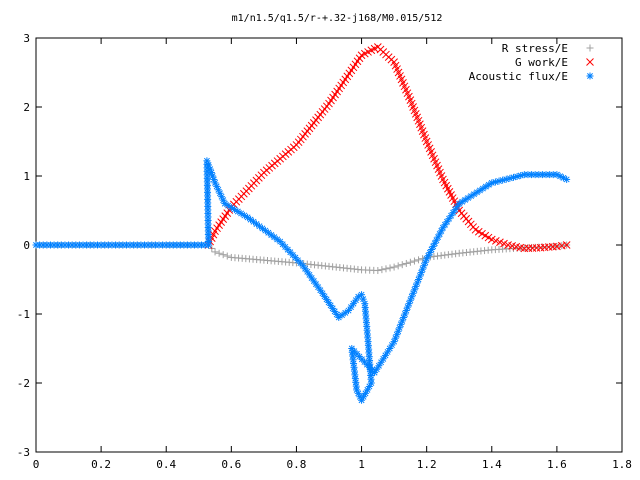  I want to click on y-tick-label: -2, so click(23, 383).